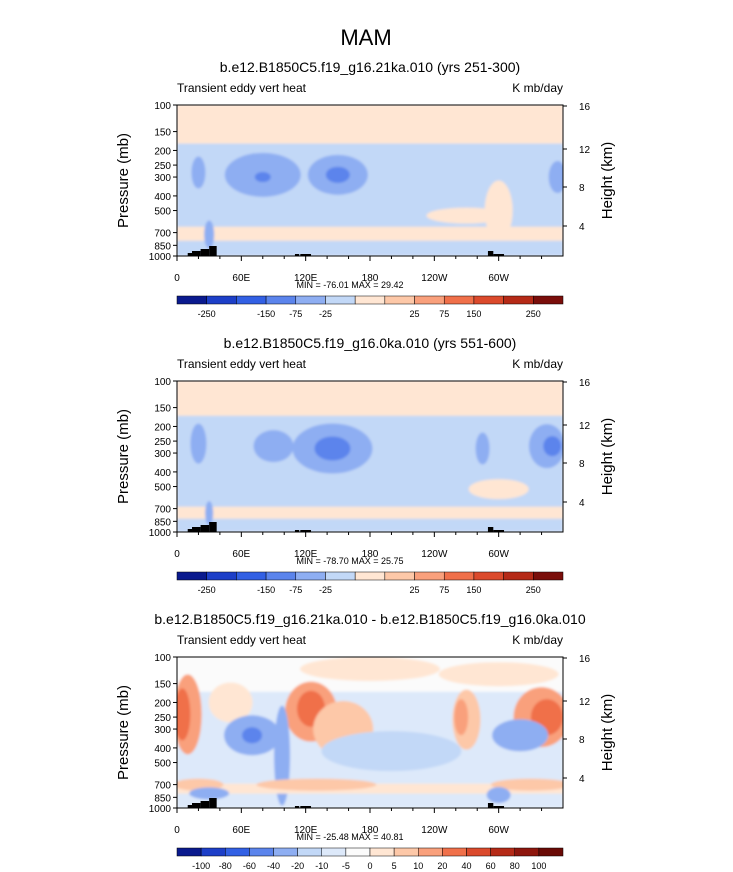  Describe the element at coordinates (297, 866) in the screenshot. I see `colorbar-label: -20` at that location.